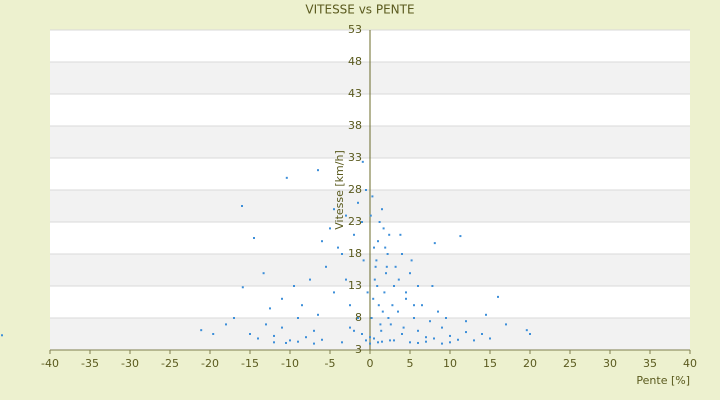  I want to click on x-tick-label: -25, so click(170, 363).